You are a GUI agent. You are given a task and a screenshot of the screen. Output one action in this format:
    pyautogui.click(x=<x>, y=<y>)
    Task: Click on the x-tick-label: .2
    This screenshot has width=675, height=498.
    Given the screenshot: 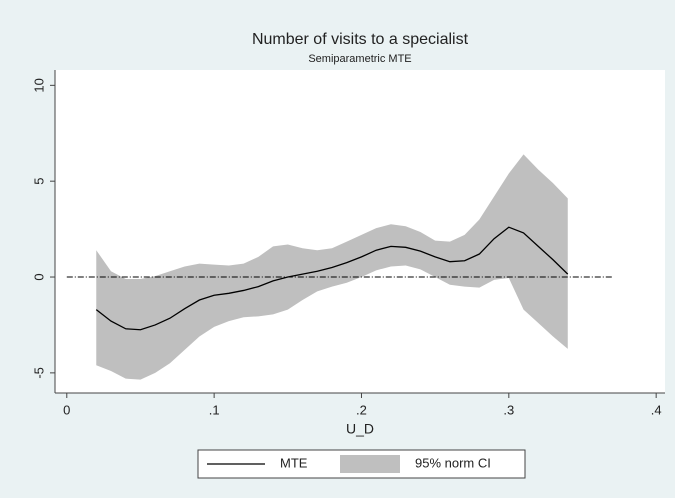 What is the action you would take?
    pyautogui.click(x=361, y=409)
    